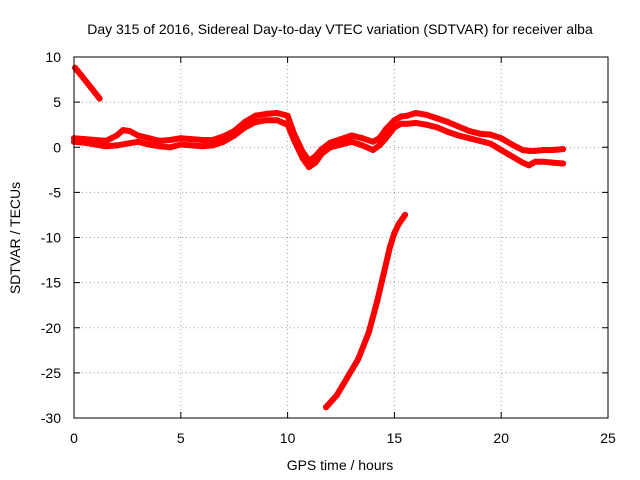 The image size is (640, 480). What do you see at coordinates (51, 238) in the screenshot?
I see `y-tick-label: -10` at bounding box center [51, 238].